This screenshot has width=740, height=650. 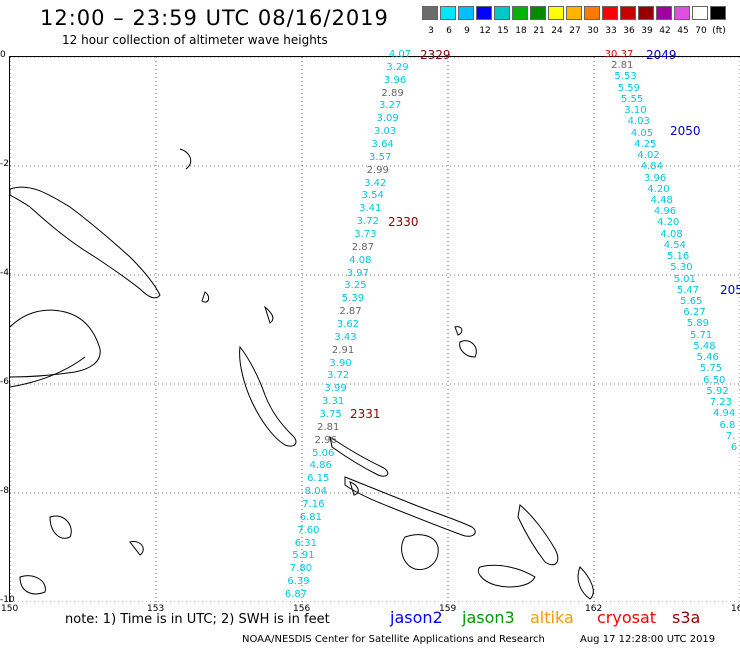 I want to click on wave-height-value: 4.54, so click(x=674, y=245).